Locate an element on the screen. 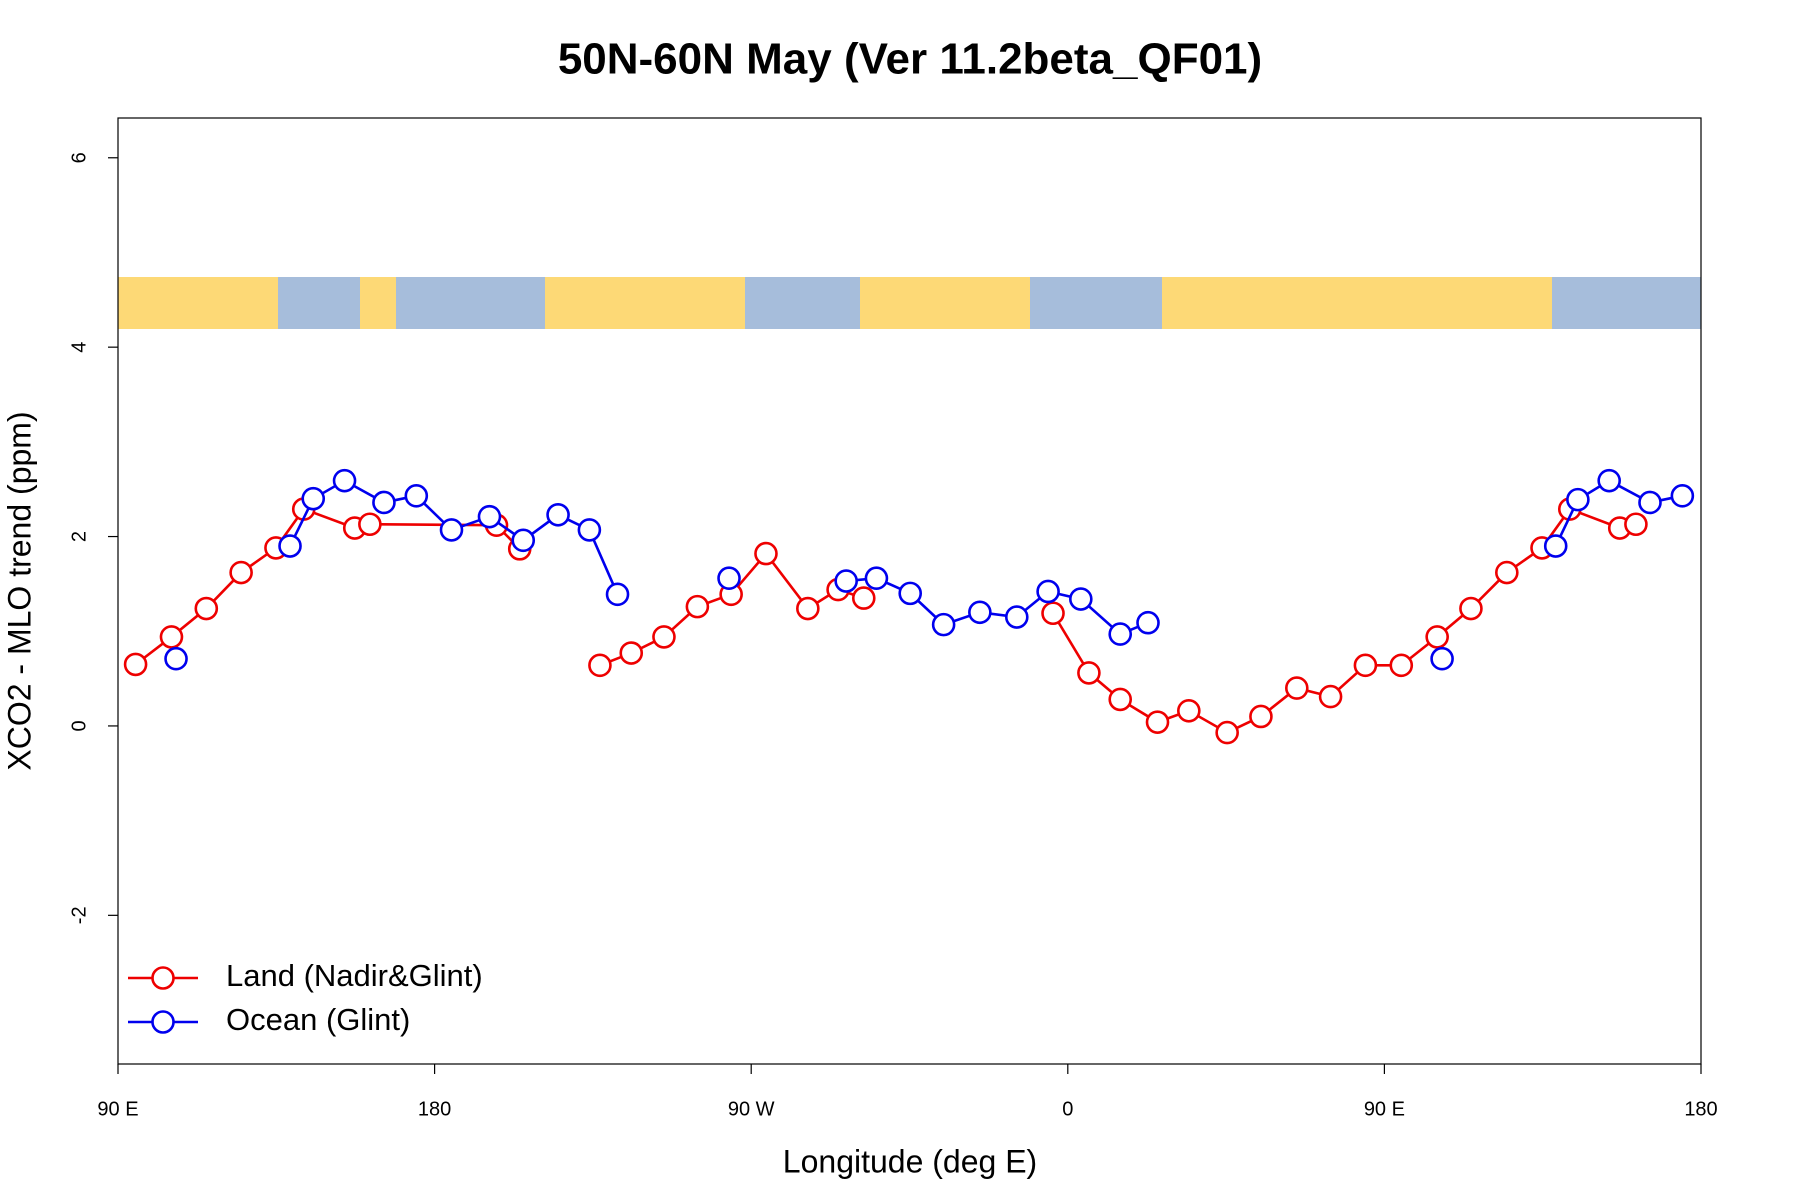 The width and height of the screenshot is (1800, 1200). legend-label: Ocean (Glint) is located at coordinates (318, 1019).